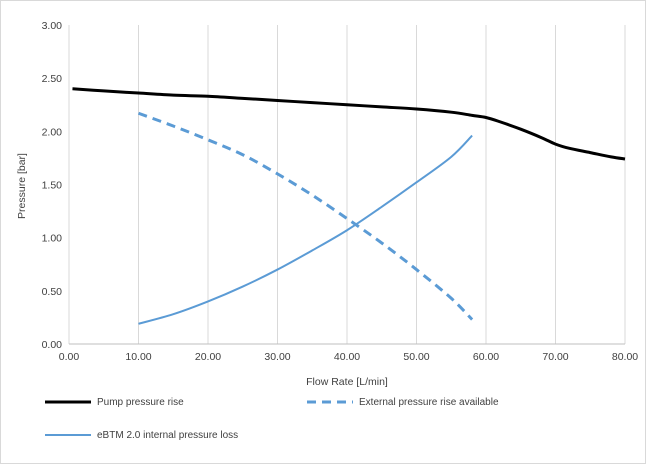 The width and height of the screenshot is (646, 468). What do you see at coordinates (52, 239) in the screenshot?
I see `y-tick-label: 1.00` at bounding box center [52, 239].